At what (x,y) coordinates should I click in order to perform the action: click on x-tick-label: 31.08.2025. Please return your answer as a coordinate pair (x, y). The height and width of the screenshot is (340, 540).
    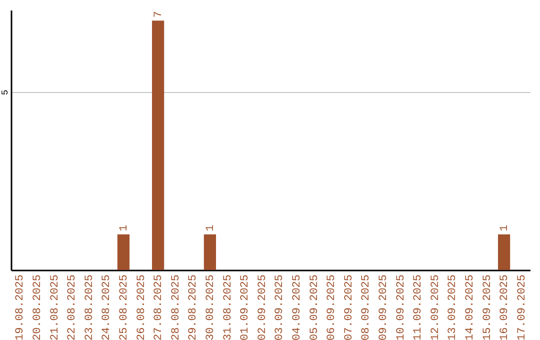
    Looking at the image, I should click on (228, 307).